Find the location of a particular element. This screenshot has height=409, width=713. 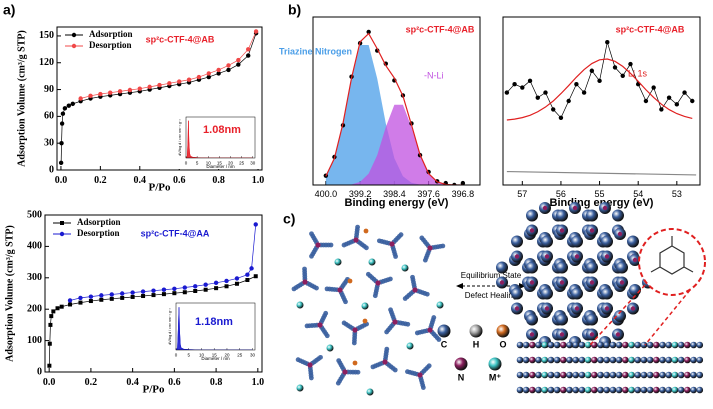

triazine is located at coordinates (672, 255).